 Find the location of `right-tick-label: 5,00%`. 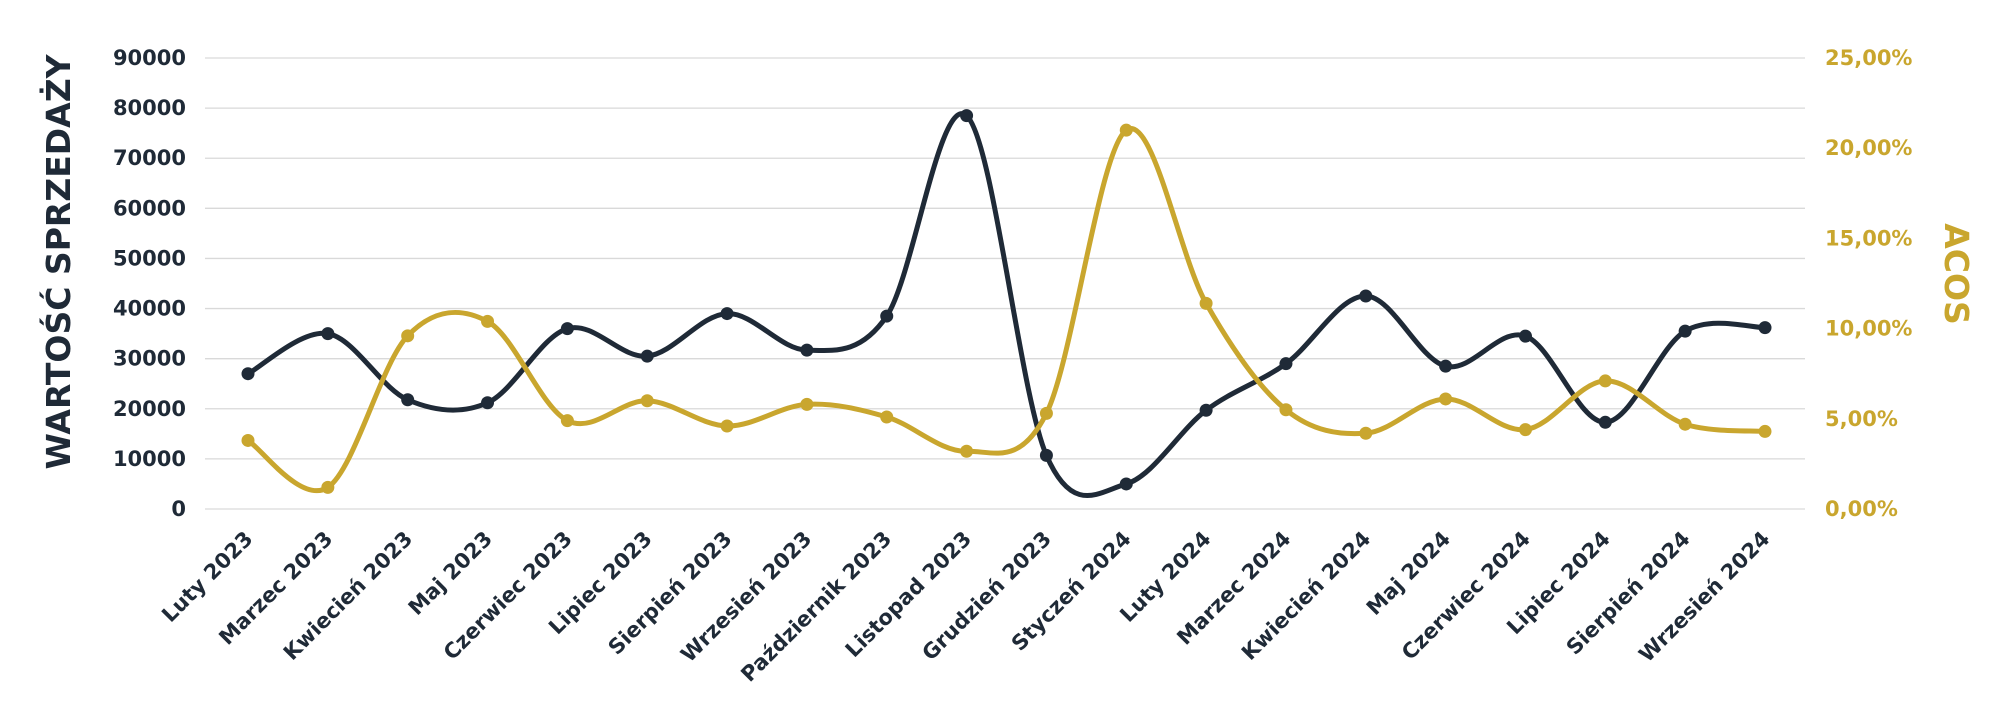

right-tick-label: 5,00% is located at coordinates (1861, 419).